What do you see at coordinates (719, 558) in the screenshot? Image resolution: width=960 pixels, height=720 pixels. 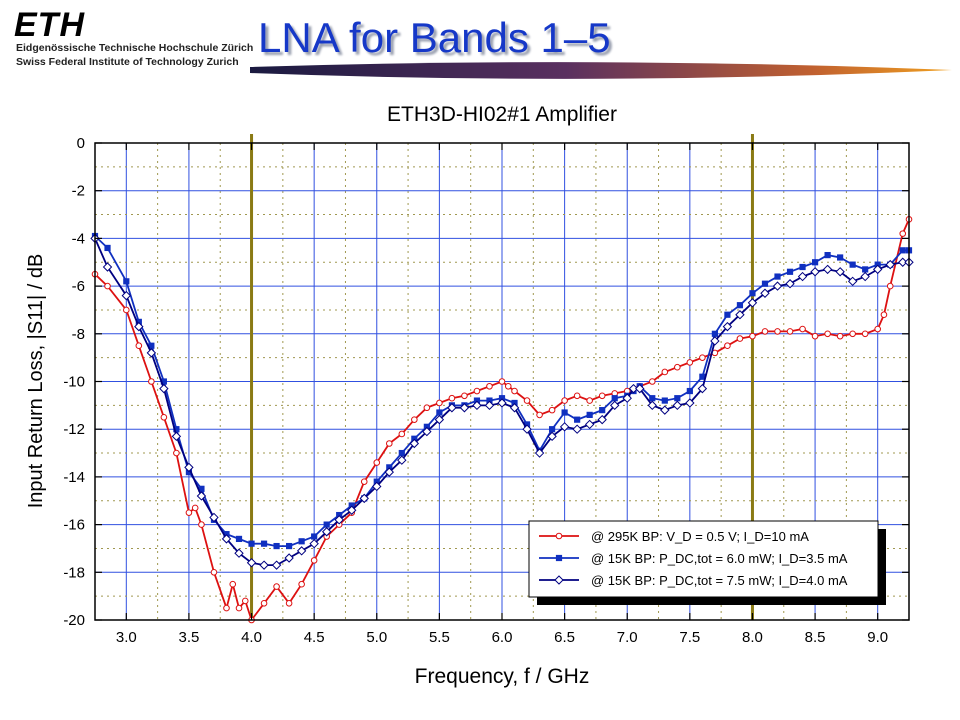 I see `legend-entry: @ 15K BP: P_DC,tot = 6.0 mW; I_D=3.5 mA` at bounding box center [719, 558].